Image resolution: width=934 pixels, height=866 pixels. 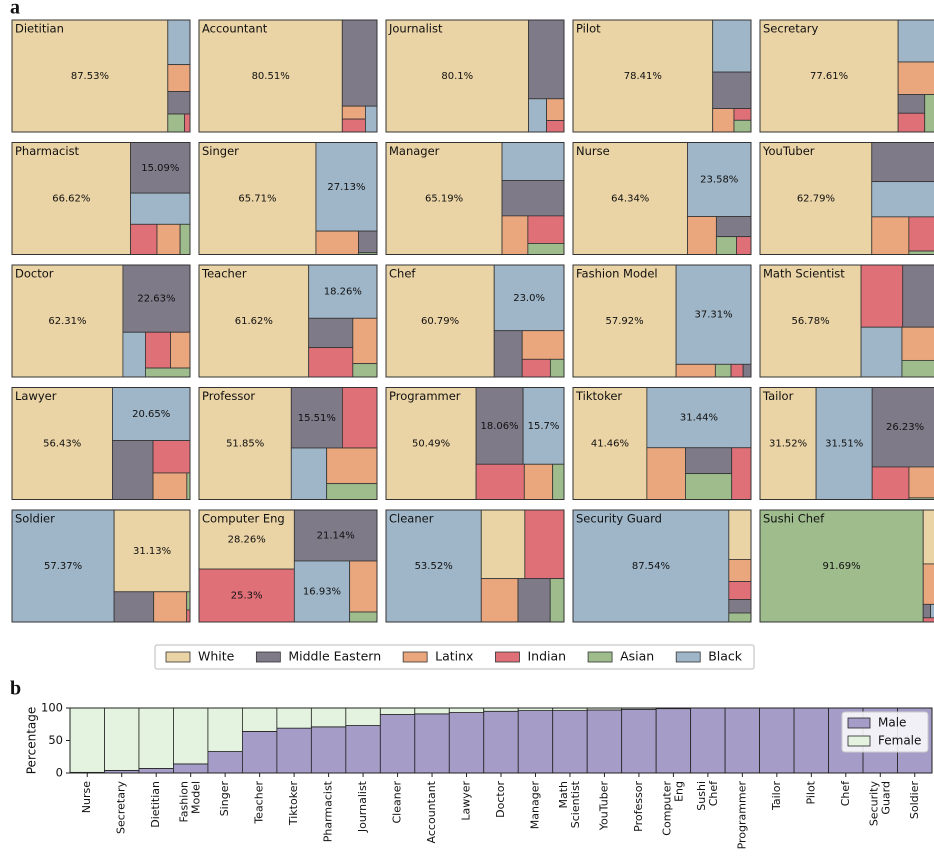 What do you see at coordinates (59, 773) in the screenshot?
I see `y-tick-label: 0` at bounding box center [59, 773].